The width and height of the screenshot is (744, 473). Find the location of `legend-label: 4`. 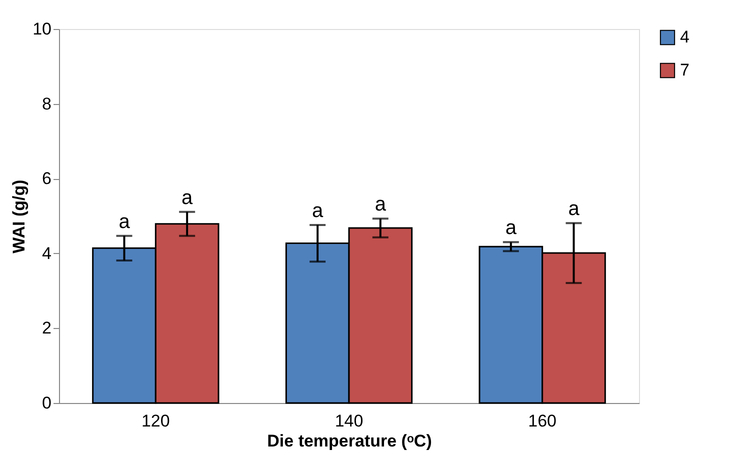

legend-label: 4 is located at coordinates (685, 37).